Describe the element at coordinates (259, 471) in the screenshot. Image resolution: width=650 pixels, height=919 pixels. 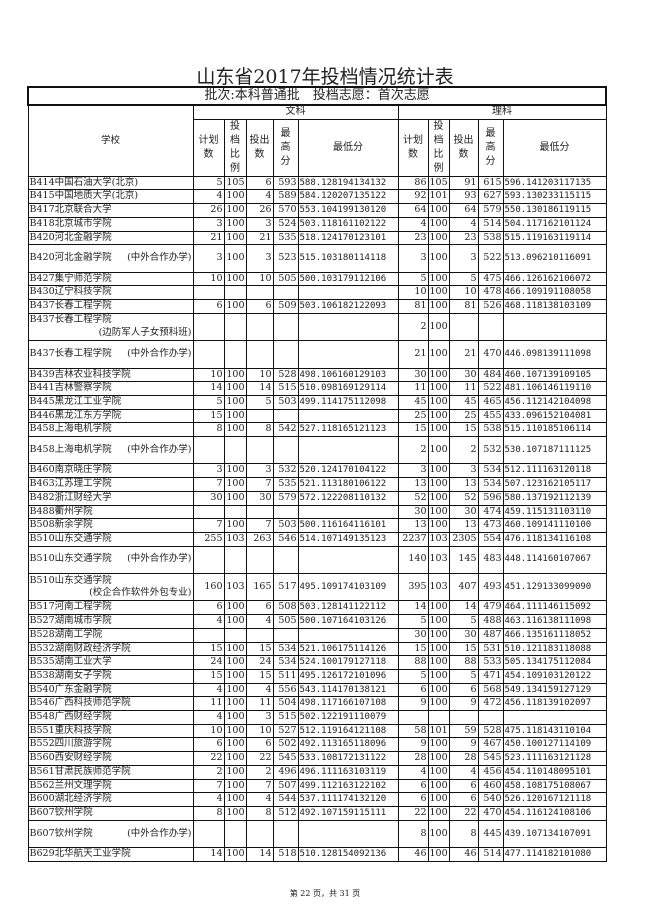
I see `wenke-admitted-cell: 3` at that location.